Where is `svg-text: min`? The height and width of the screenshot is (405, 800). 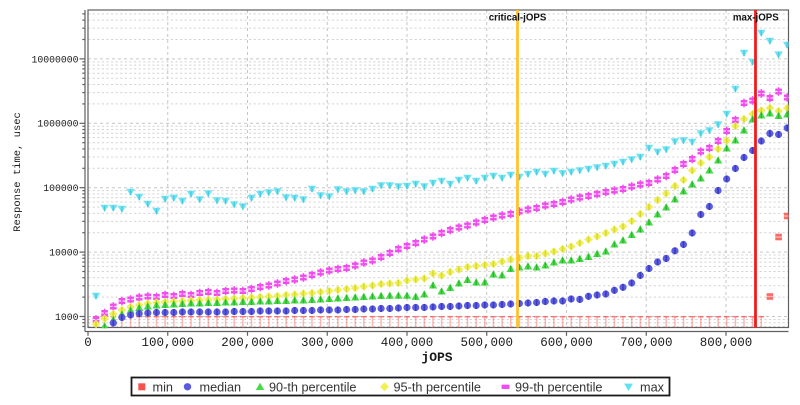 svg-text: min is located at coordinates (163, 387).